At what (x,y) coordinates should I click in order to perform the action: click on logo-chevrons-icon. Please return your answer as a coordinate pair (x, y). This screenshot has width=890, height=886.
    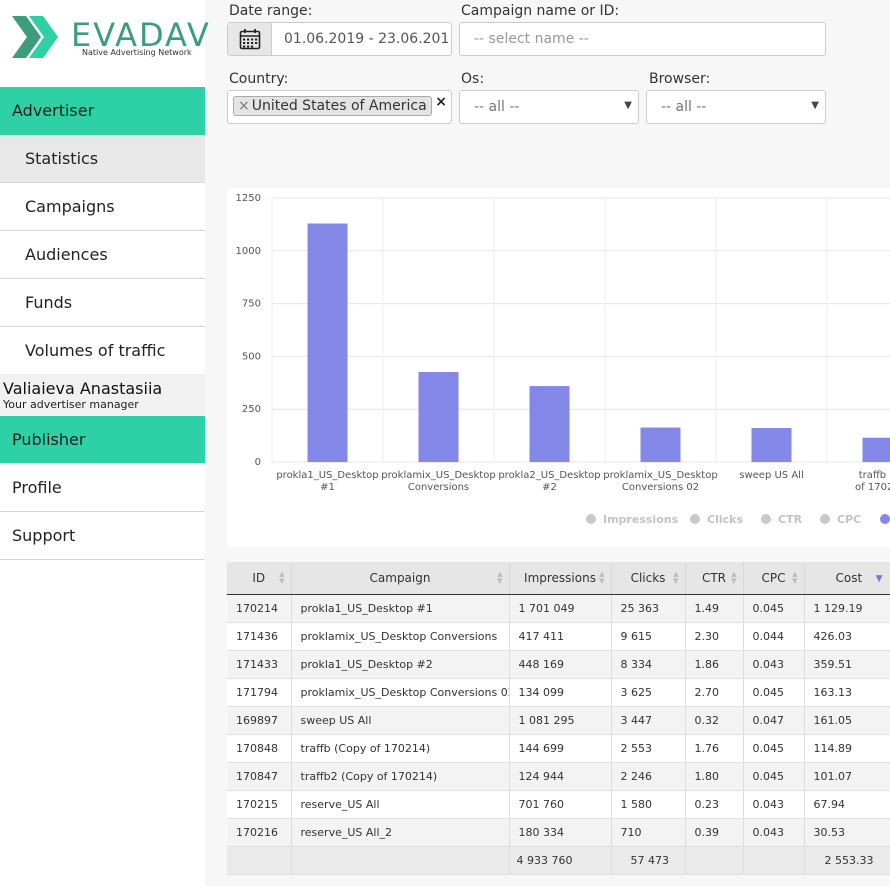
    Looking at the image, I should click on (35, 37).